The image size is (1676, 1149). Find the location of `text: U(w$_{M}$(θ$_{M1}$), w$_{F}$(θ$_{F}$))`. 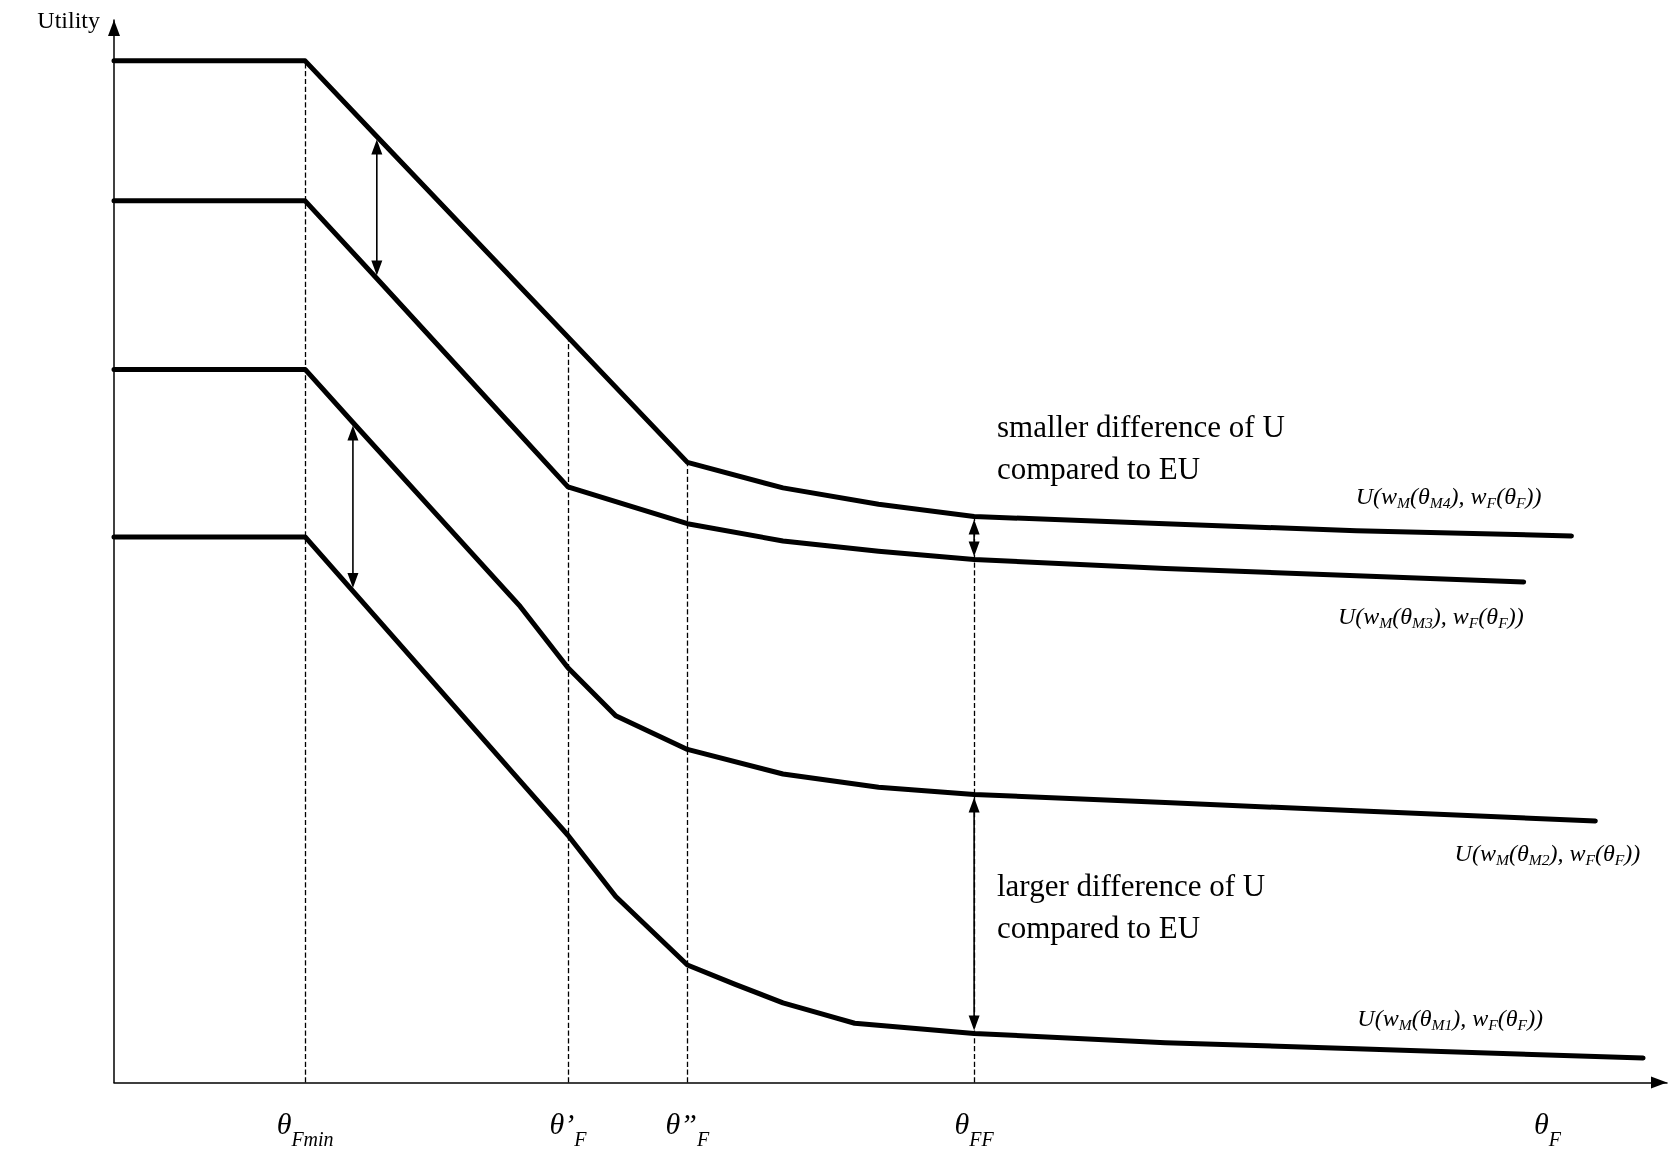

text: U(w$_{M}$(θ$_{M1}$), w$_{F}$(θ$_{F}$)) is located at coordinates (1450, 1018).